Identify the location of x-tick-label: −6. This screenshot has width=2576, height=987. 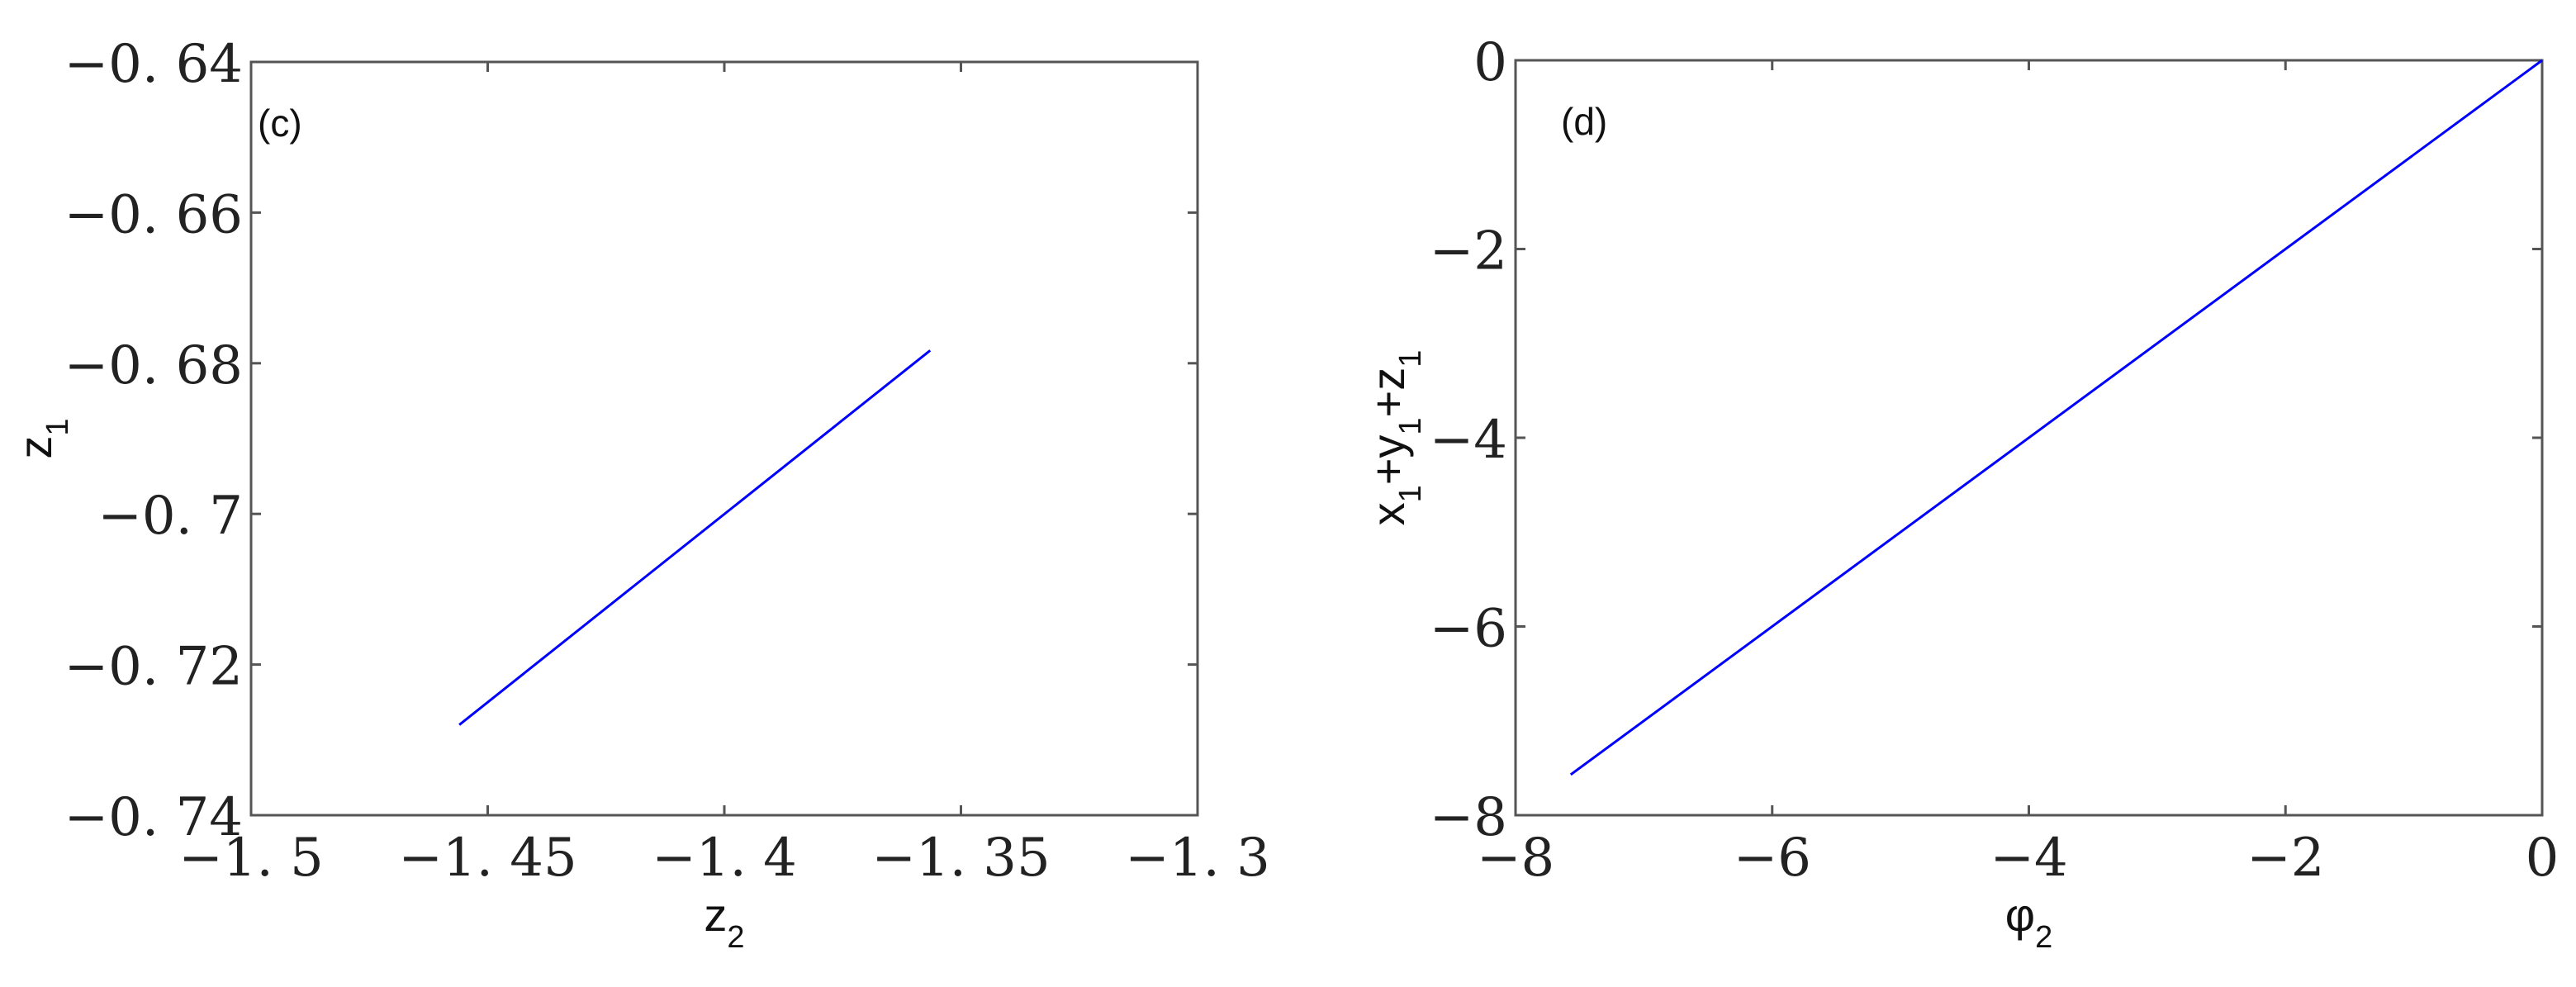
(1772, 858).